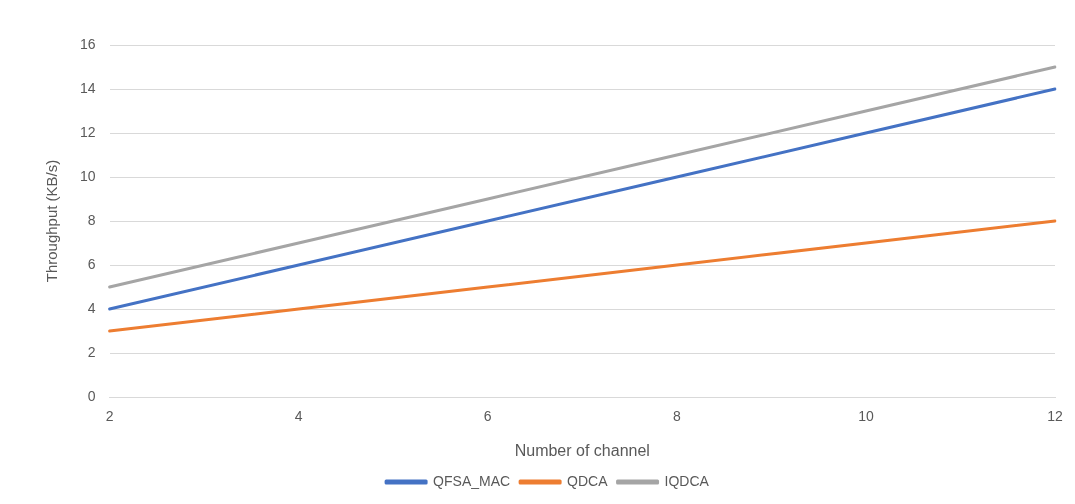  What do you see at coordinates (676, 416) in the screenshot?
I see `x-tick-label: 8` at bounding box center [676, 416].